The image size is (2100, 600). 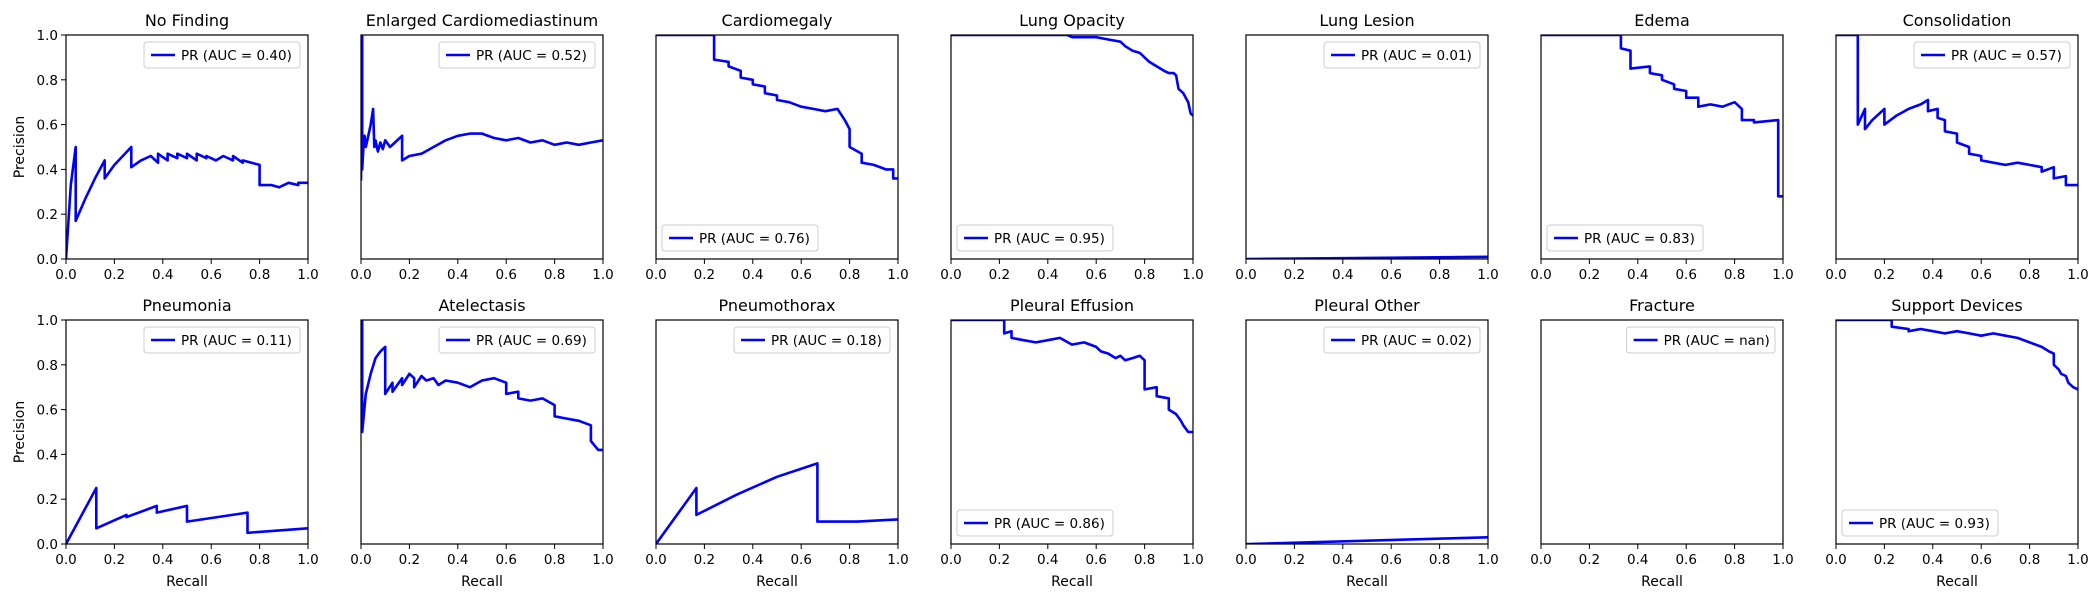 What do you see at coordinates (47, 455) in the screenshot?
I see `y-tick-label: 0.4` at bounding box center [47, 455].